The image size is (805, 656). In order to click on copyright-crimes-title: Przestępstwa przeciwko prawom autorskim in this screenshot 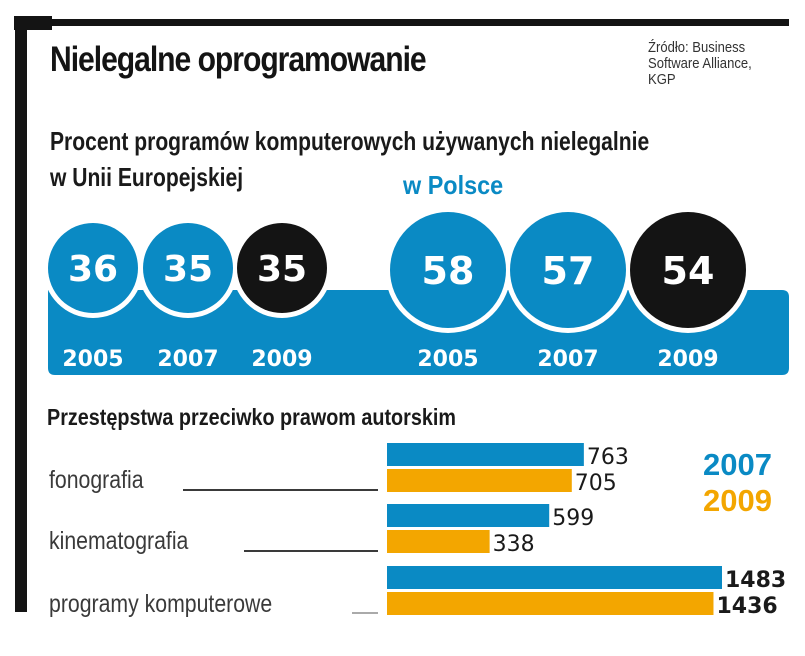, I will do `click(251, 417)`.